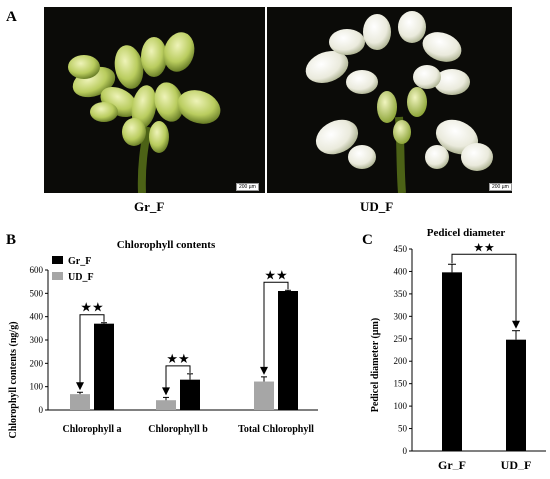 The image size is (550, 479). I want to click on y-tick-label: 350, so click(401, 294).